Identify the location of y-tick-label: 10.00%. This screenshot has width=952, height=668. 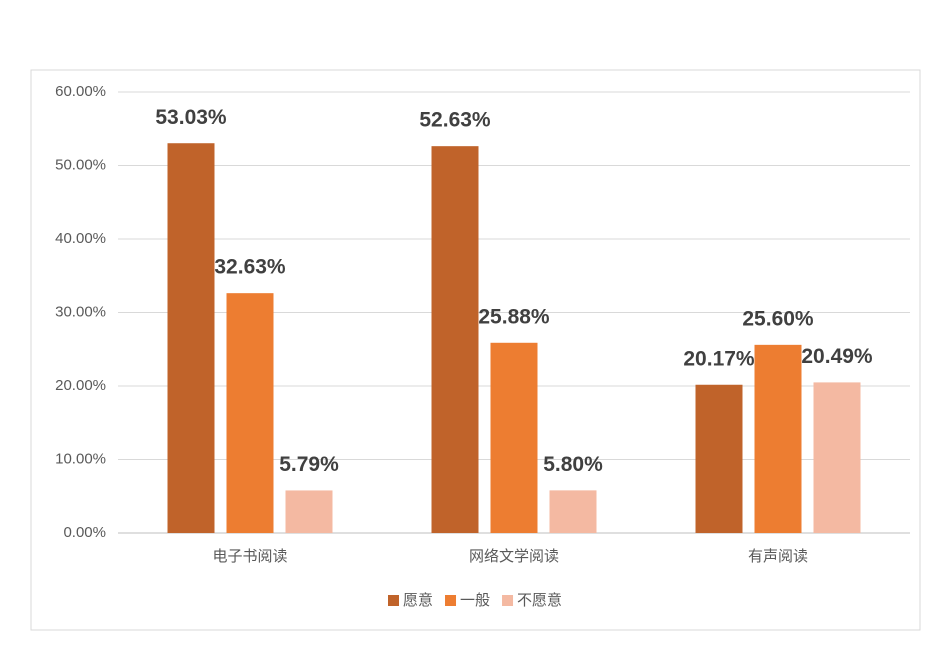
(80, 458).